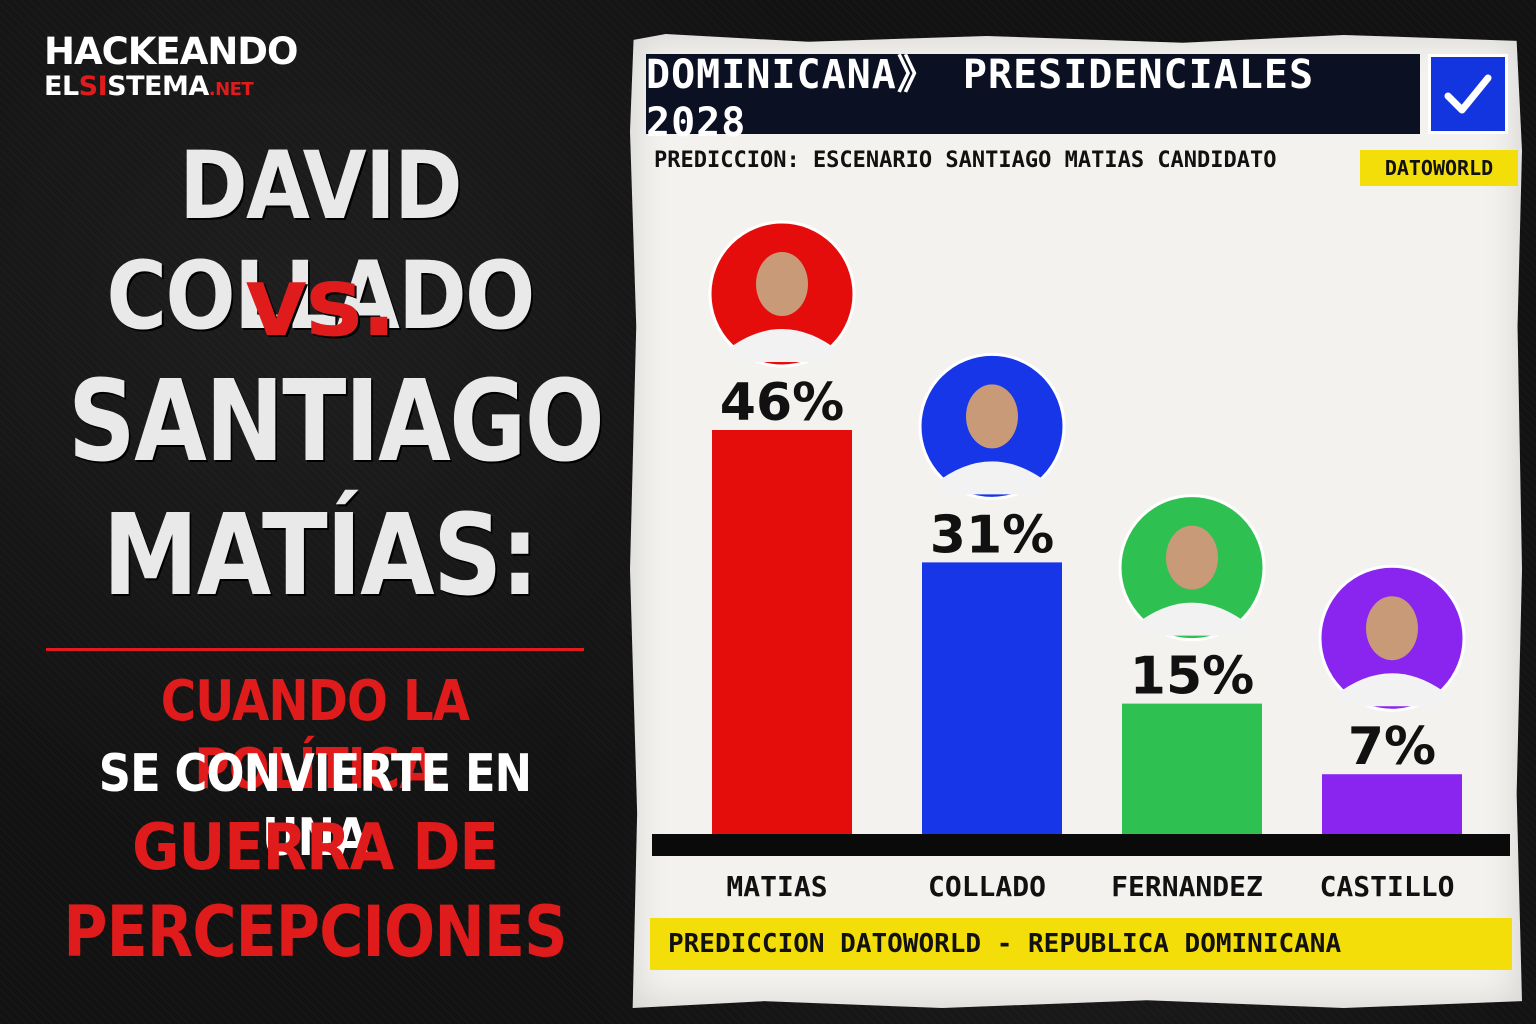 This screenshot has width=1536, height=1024. I want to click on bar-matias, so click(782, 633).